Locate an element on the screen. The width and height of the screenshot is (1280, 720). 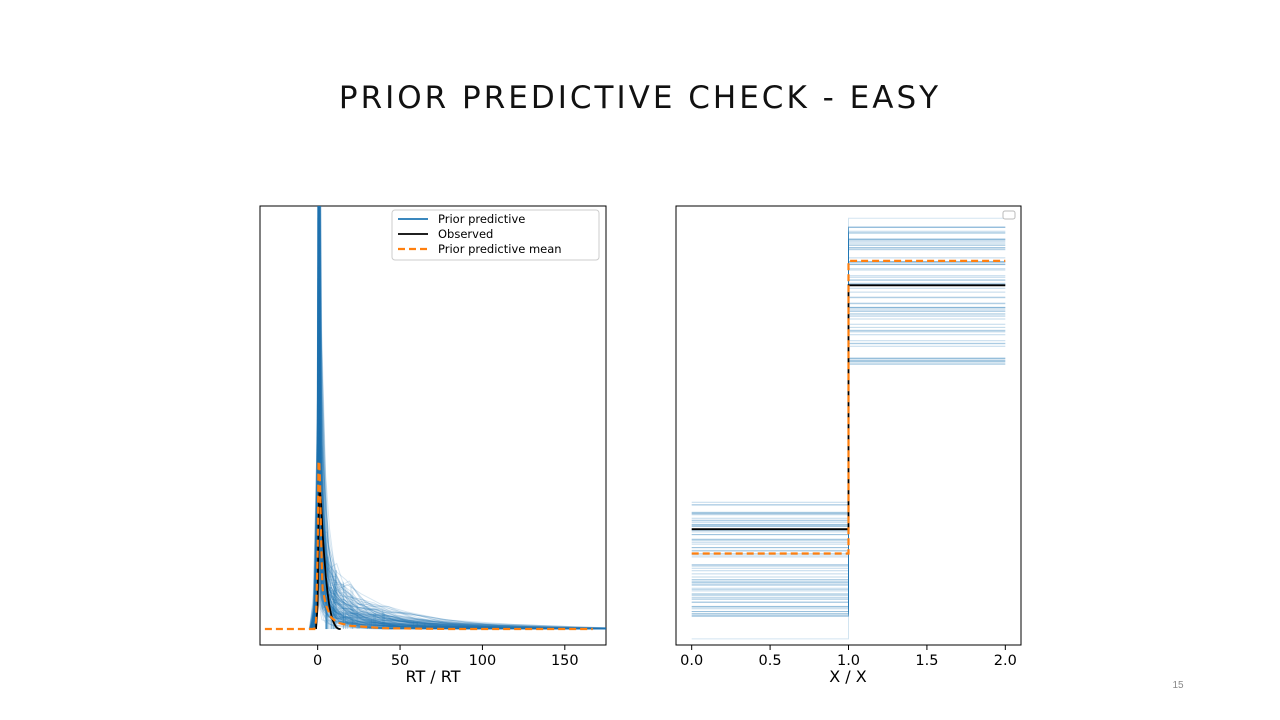
x-tick-label: 0.0 is located at coordinates (691, 661).